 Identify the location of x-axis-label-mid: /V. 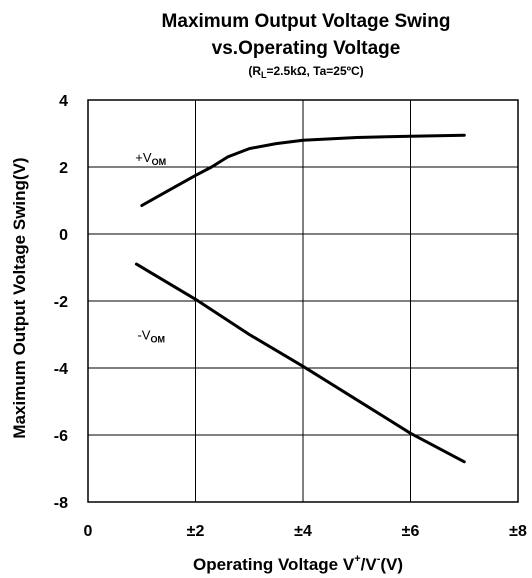
(369, 564).